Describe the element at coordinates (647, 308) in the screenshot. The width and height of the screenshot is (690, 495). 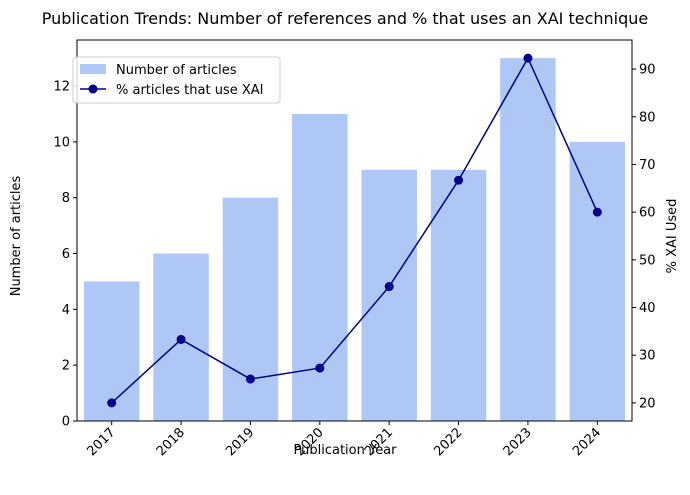
I see `y-right-tick-label: 40` at that location.